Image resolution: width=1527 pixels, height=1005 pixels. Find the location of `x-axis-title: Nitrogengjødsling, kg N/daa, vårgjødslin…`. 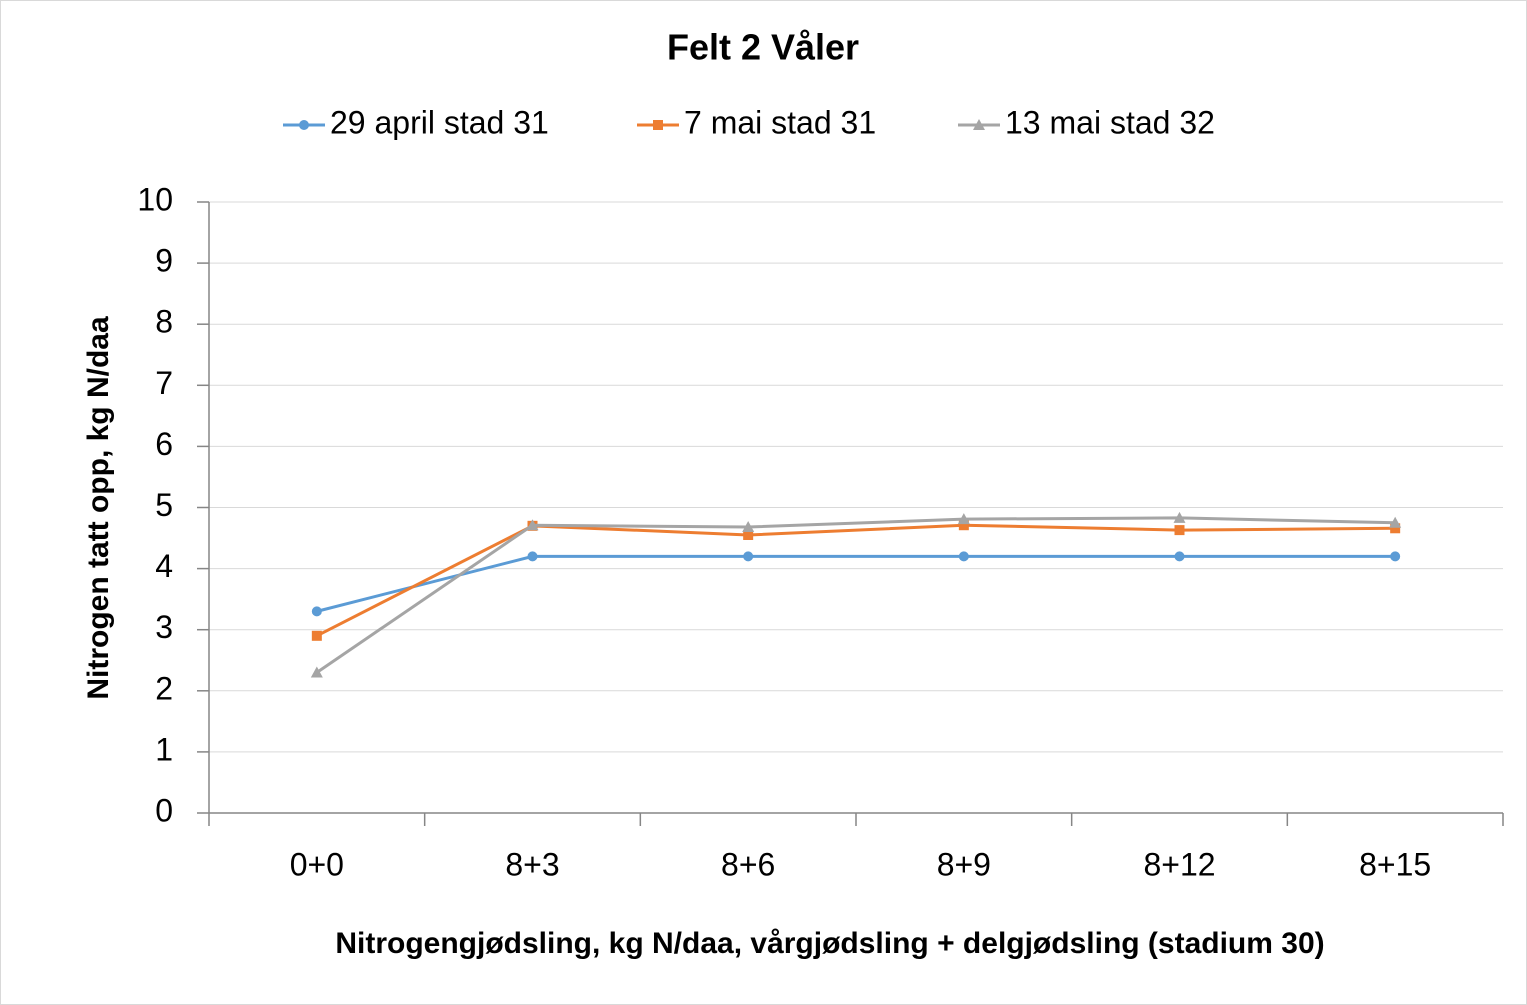

x-axis-title: Nitrogengjødsling, kg N/daa, vårgjødslin… is located at coordinates (829, 943).